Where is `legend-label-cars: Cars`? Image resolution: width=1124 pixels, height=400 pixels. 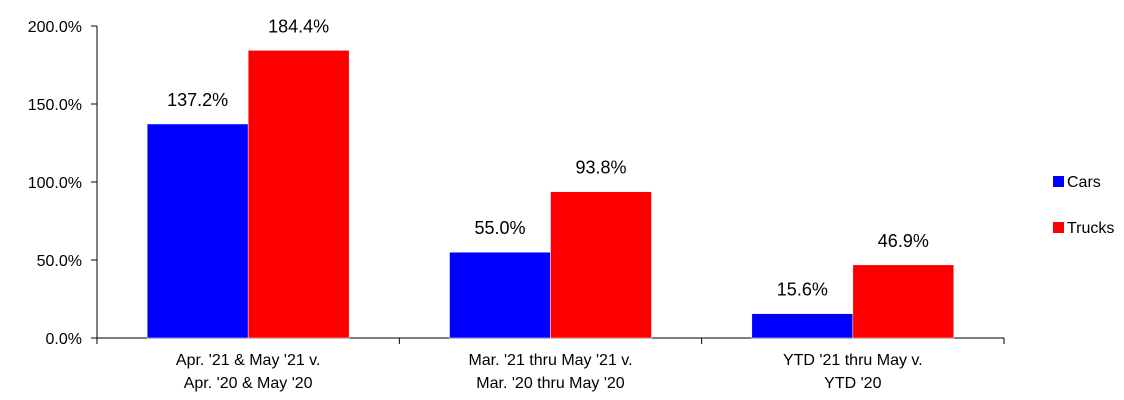 legend-label-cars: Cars is located at coordinates (1084, 182).